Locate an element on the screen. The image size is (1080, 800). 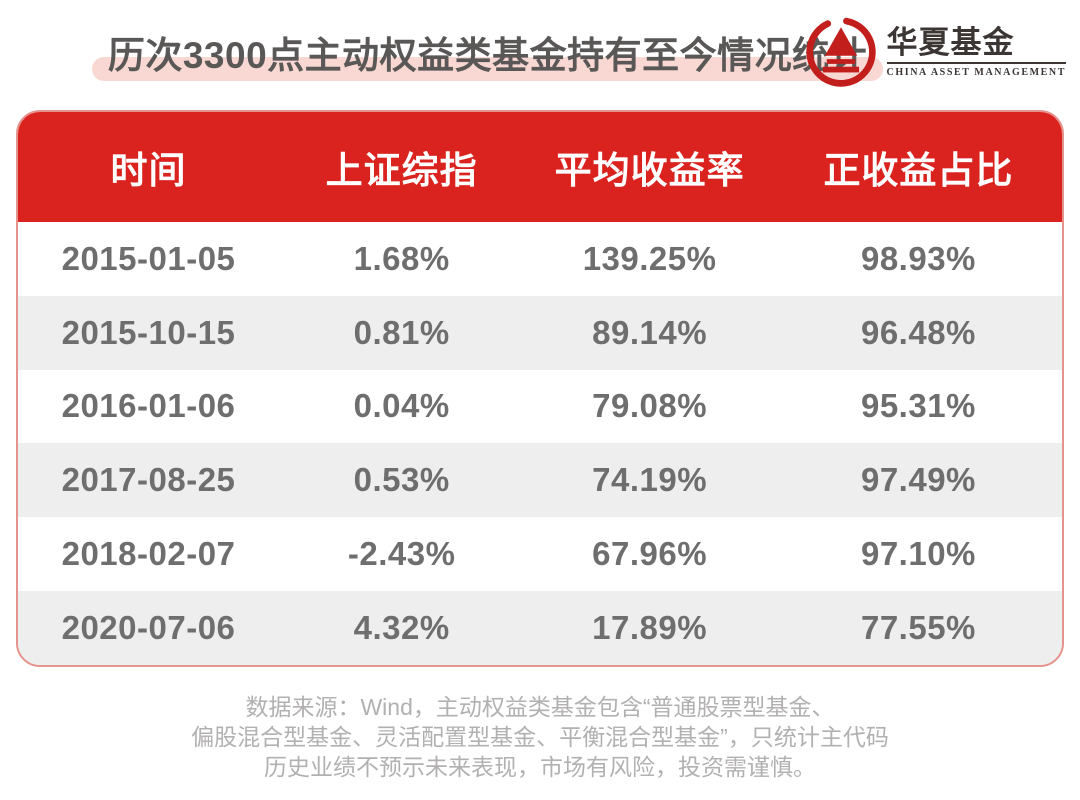
cell-avg-return: 79.08% is located at coordinates (649, 406).